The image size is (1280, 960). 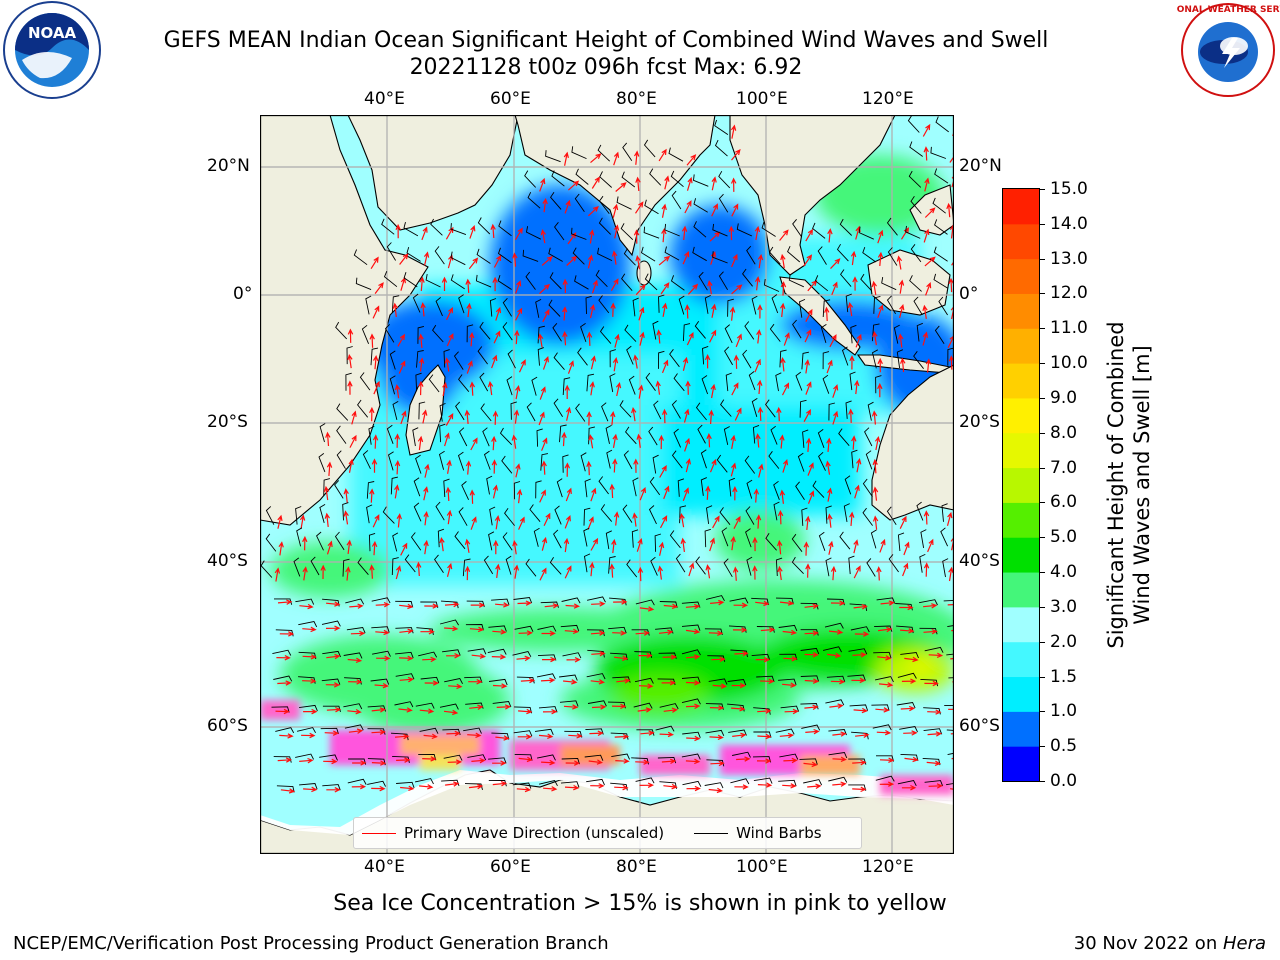 What do you see at coordinates (1069, 363) in the screenshot?
I see `colorbar-tick-label: 10.0` at bounding box center [1069, 363].